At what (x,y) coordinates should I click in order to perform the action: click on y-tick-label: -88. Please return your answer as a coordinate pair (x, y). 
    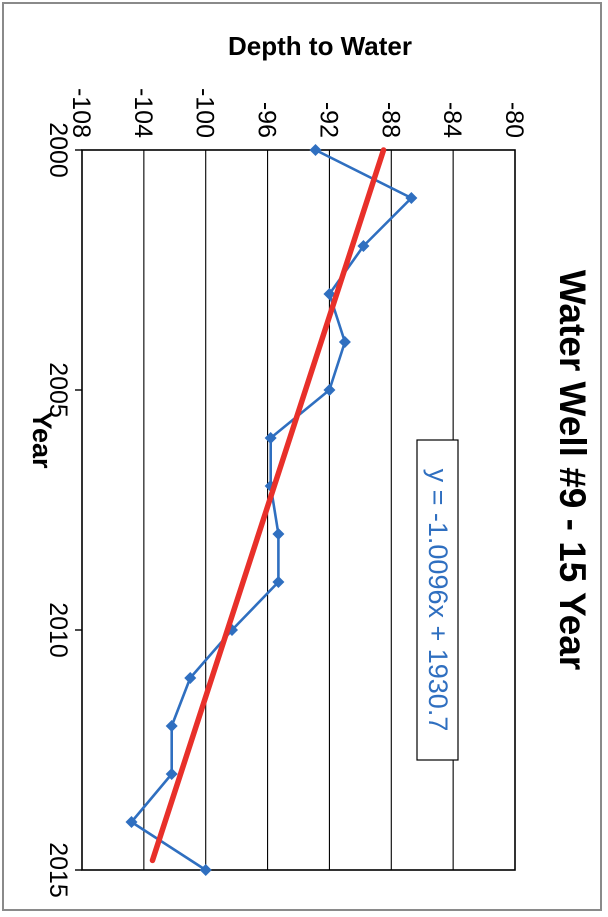
    Looking at the image, I should click on (390, 120).